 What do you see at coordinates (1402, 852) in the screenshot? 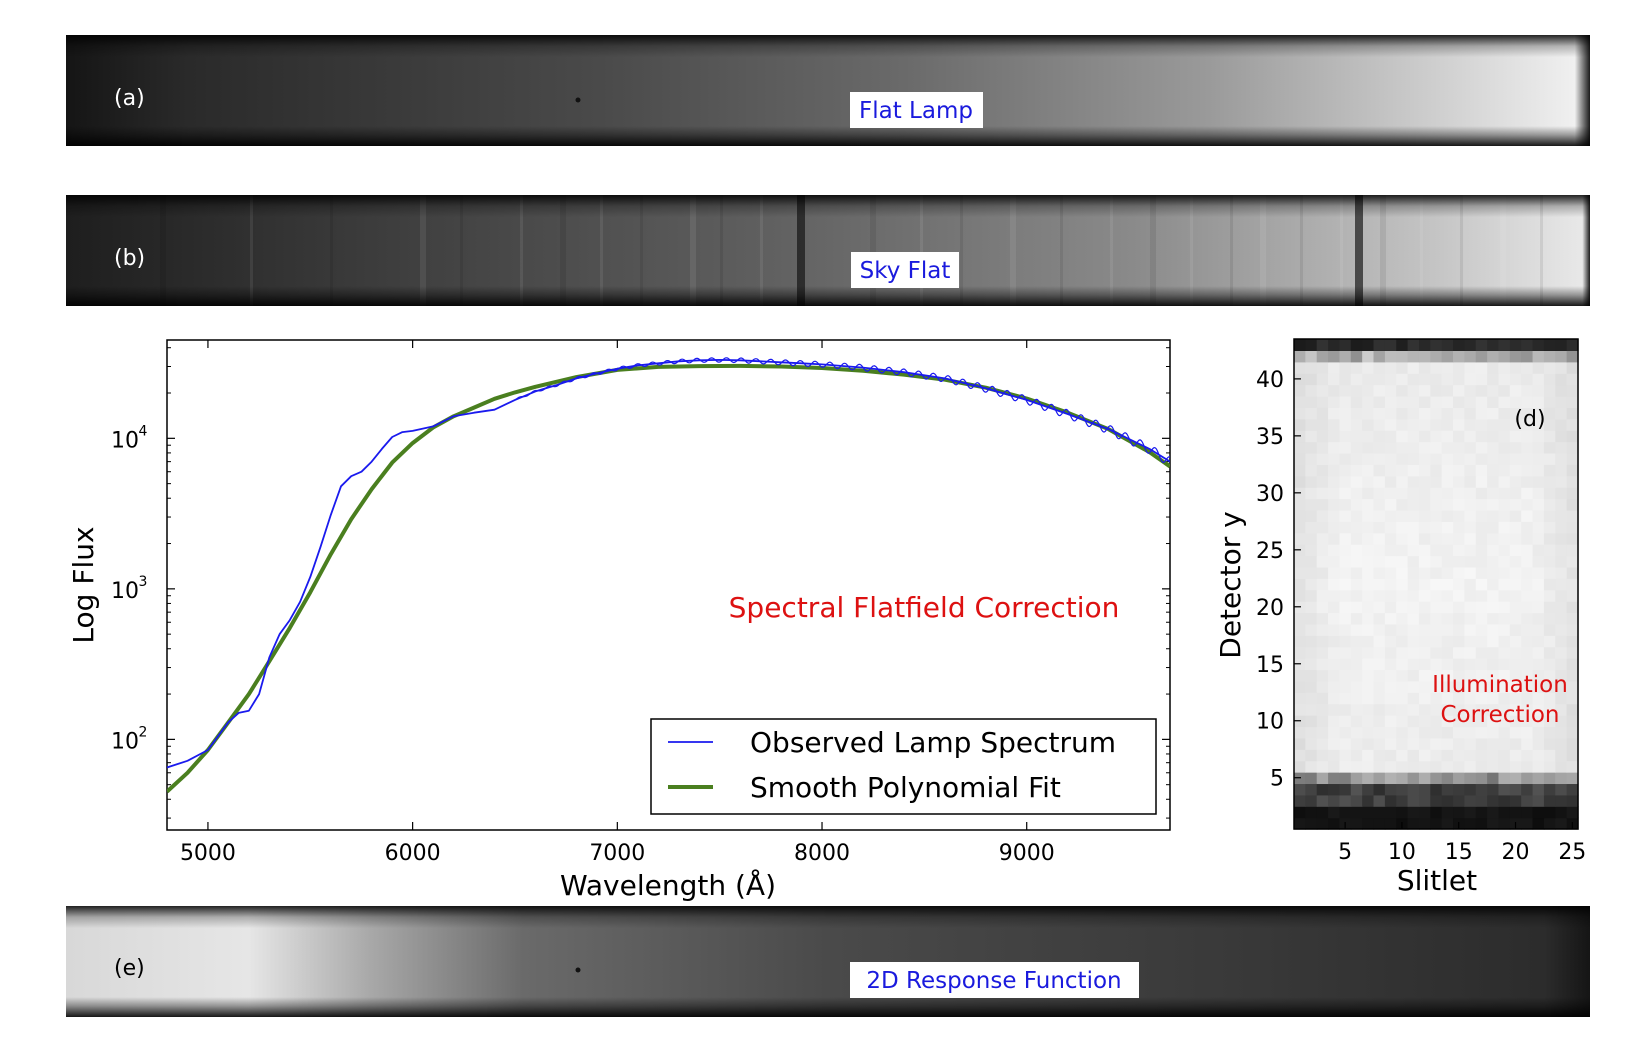
I see `heatmap-x-tick-label: 10` at bounding box center [1402, 852].